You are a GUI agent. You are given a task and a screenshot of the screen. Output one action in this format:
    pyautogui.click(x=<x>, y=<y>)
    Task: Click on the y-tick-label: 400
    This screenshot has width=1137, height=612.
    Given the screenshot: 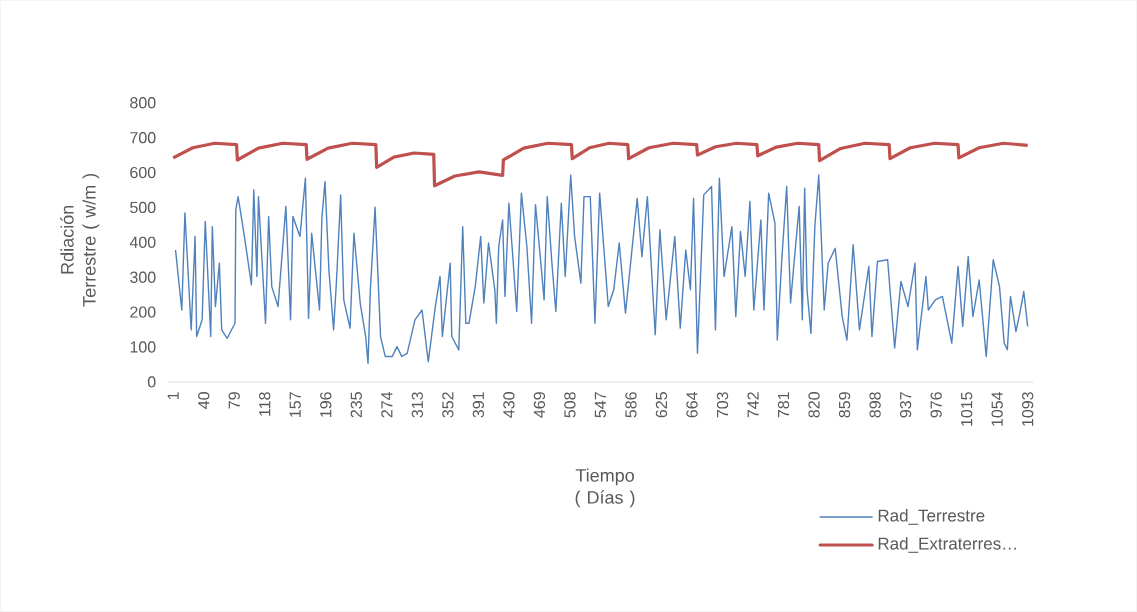 What is the action you would take?
    pyautogui.click(x=142, y=242)
    